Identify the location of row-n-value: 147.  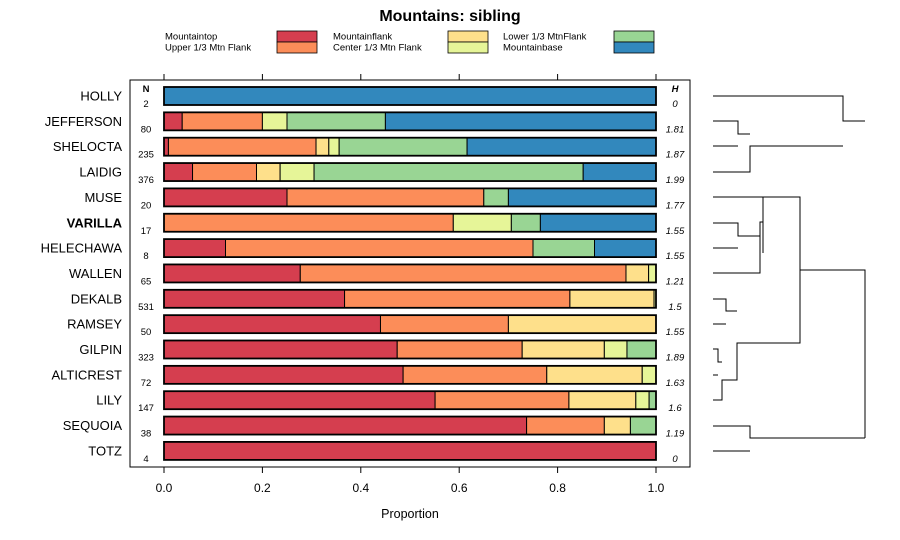
(146, 408).